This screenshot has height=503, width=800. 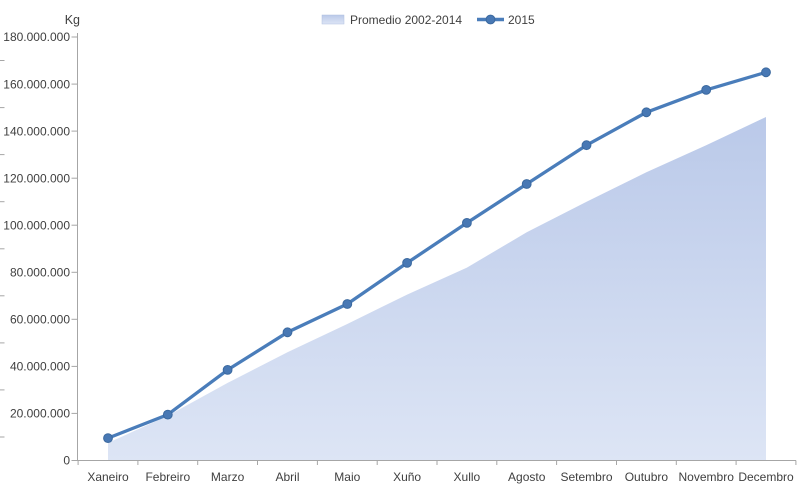 What do you see at coordinates (521, 20) in the screenshot?
I see `legend-label-2015: 2015` at bounding box center [521, 20].